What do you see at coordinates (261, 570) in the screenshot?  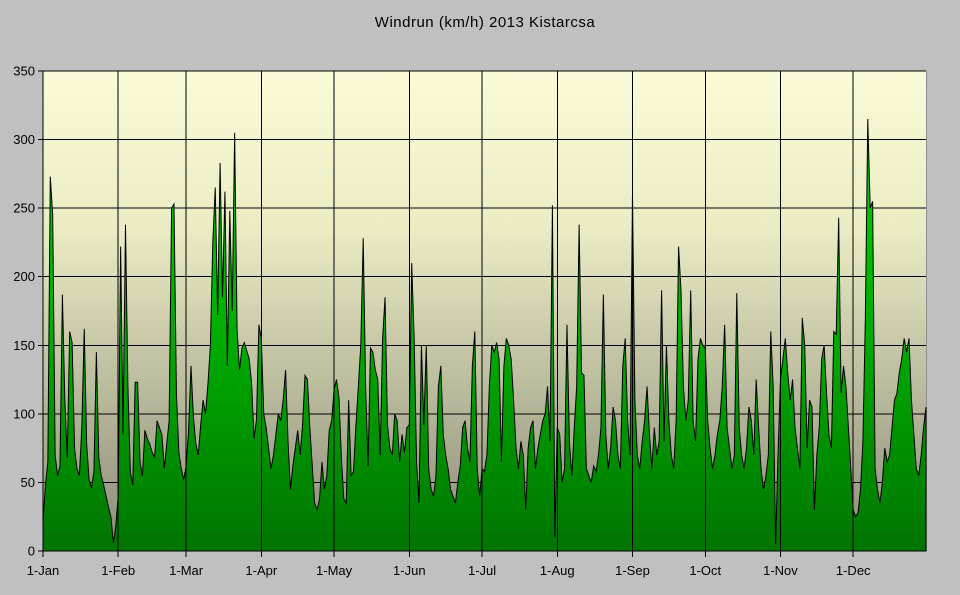 I see `x-tick-label: 1-Apr` at bounding box center [261, 570].